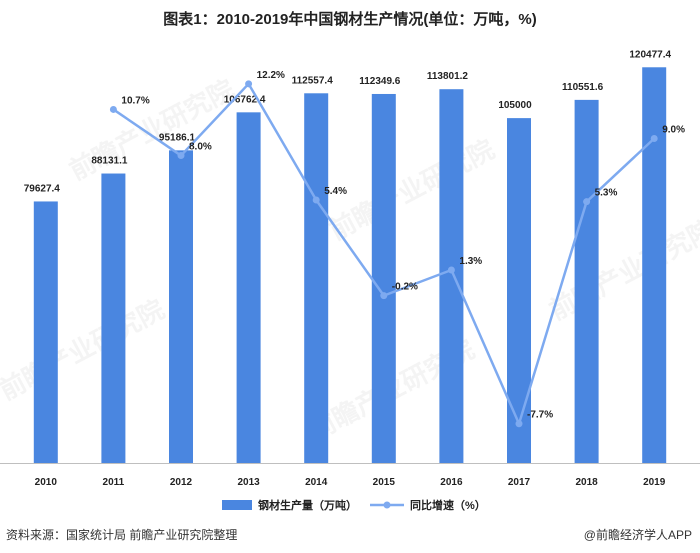 The width and height of the screenshot is (700, 553). Describe the element at coordinates (122, 535) in the screenshot. I see `source-note: 资料来源：国家统计局 前瞻产业研究院整理` at that location.